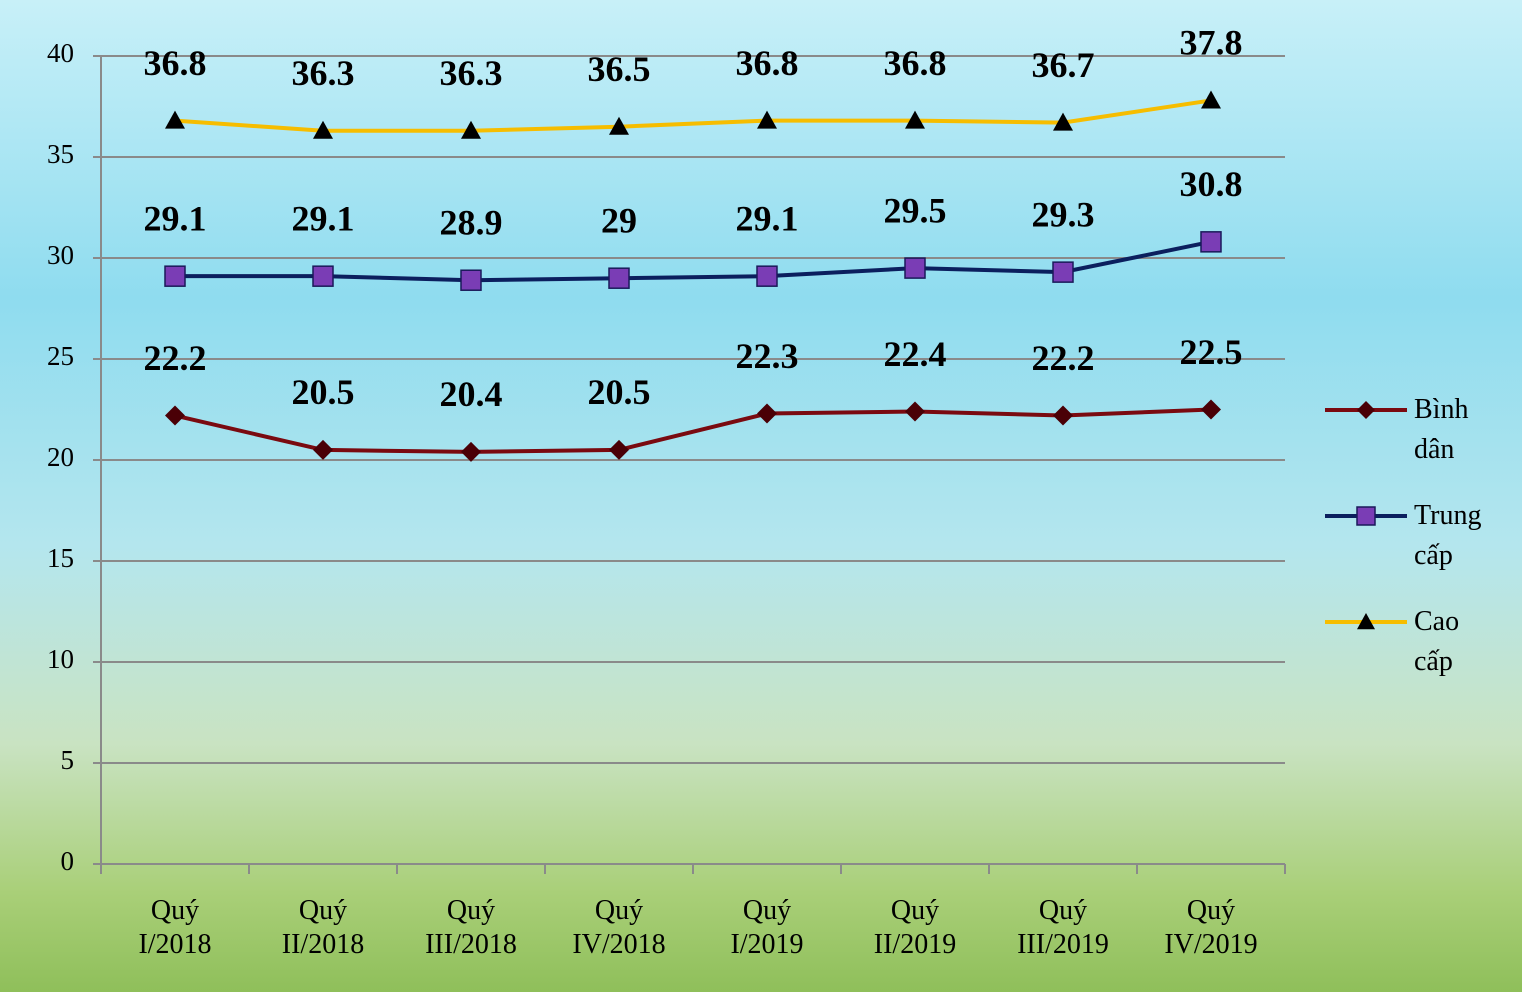 This screenshot has width=1522, height=992. Describe the element at coordinates (60, 255) in the screenshot. I see `y-tick-label: 30` at that location.